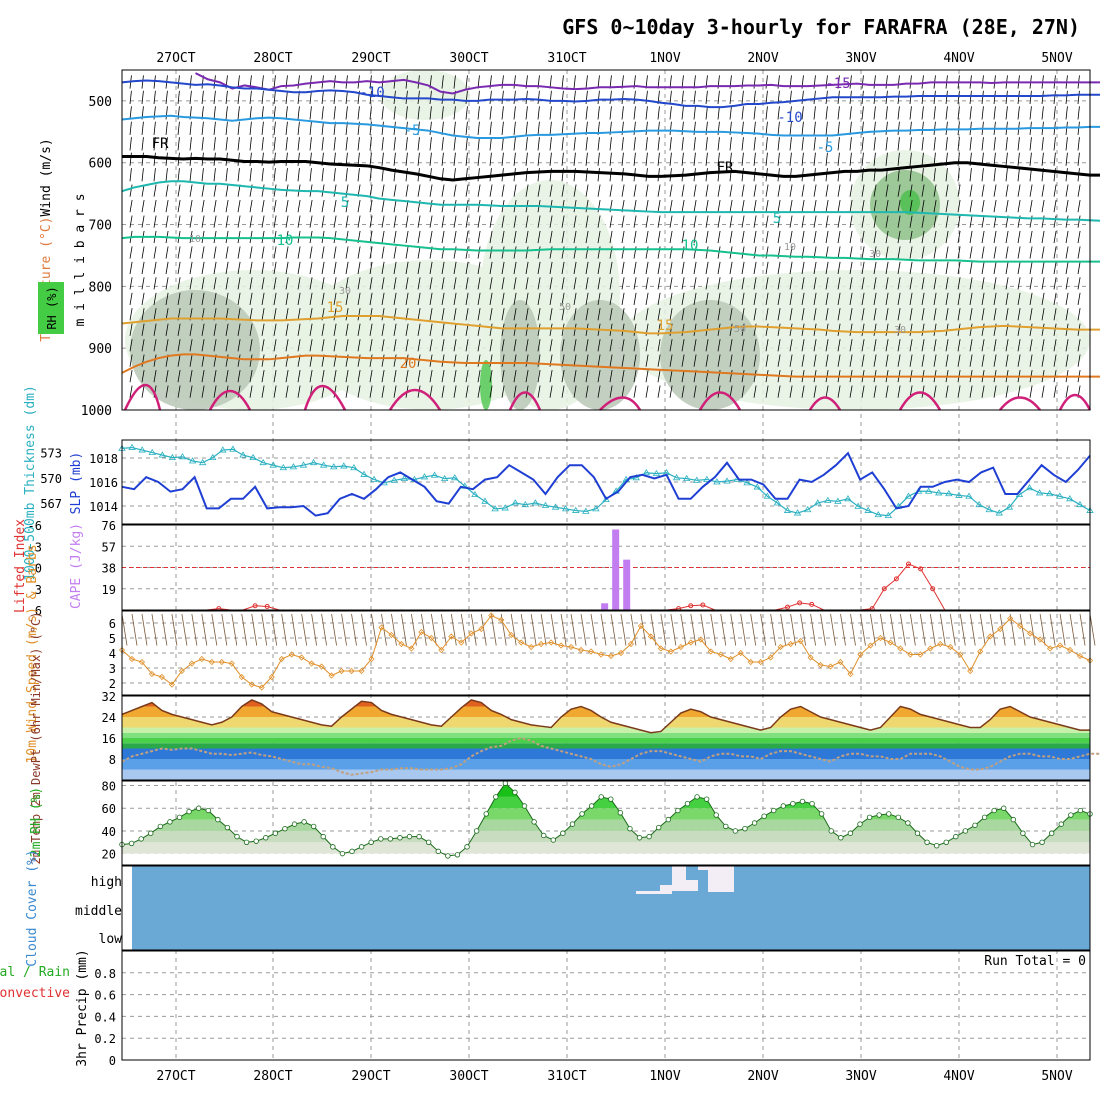 The image size is (1100, 1100). Describe the element at coordinates (109, 547) in the screenshot. I see `cape-tick: 57` at that location.